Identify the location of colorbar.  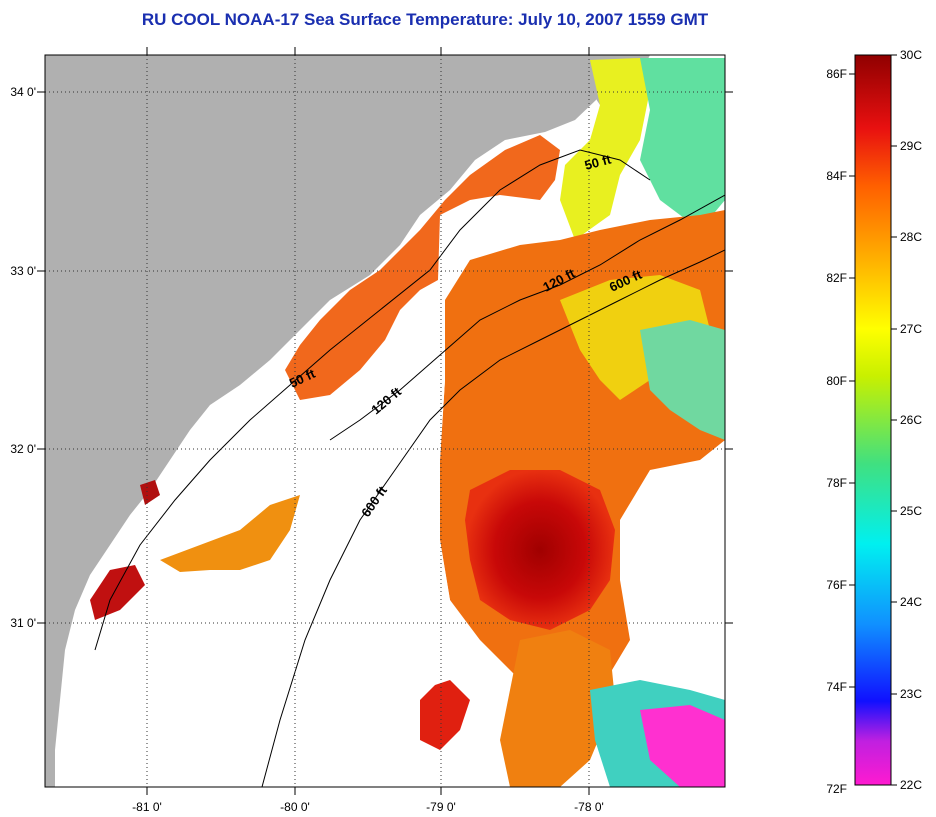
(873, 420).